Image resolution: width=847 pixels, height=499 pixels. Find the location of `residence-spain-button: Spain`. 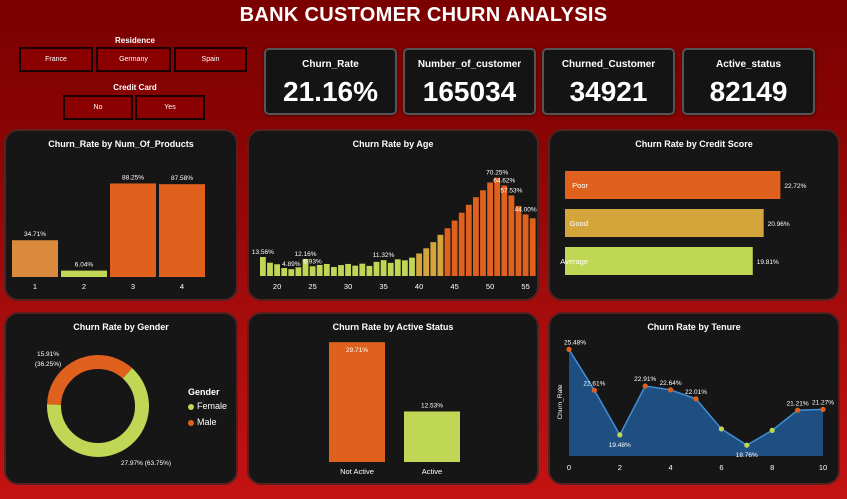

residence-spain-button: Spain is located at coordinates (210, 59).